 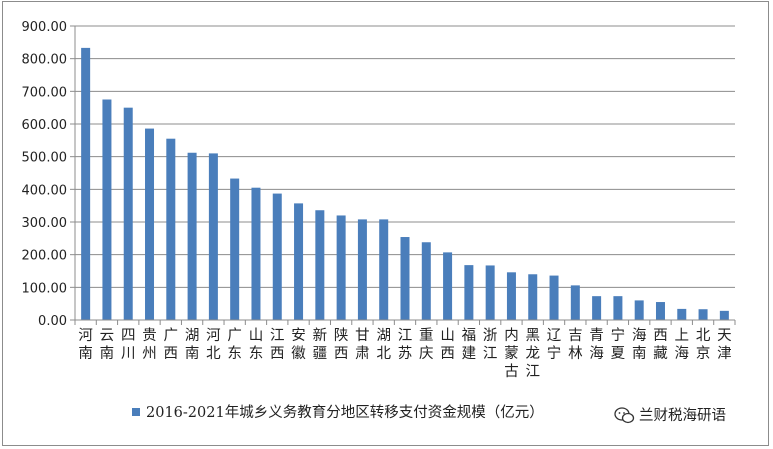 I want to click on watermark: 兰财税海研语, so click(x=682, y=415).